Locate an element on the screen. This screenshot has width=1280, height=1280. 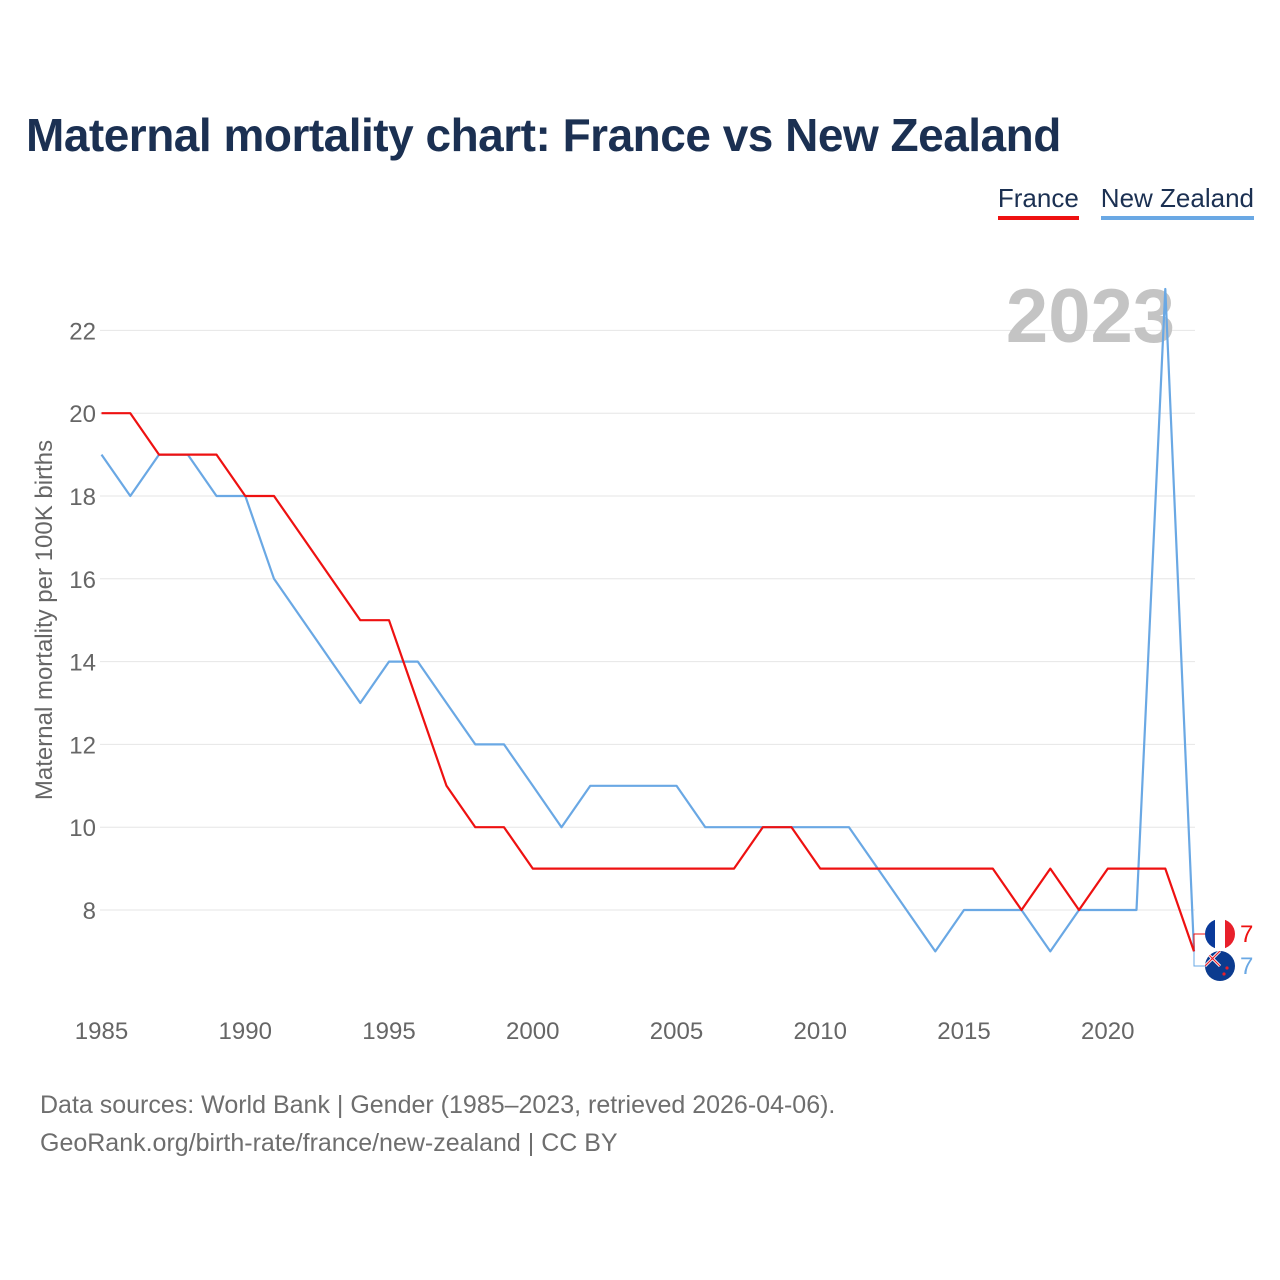
legend-item-new-zealand: New Zealand is located at coordinates (1177, 201).